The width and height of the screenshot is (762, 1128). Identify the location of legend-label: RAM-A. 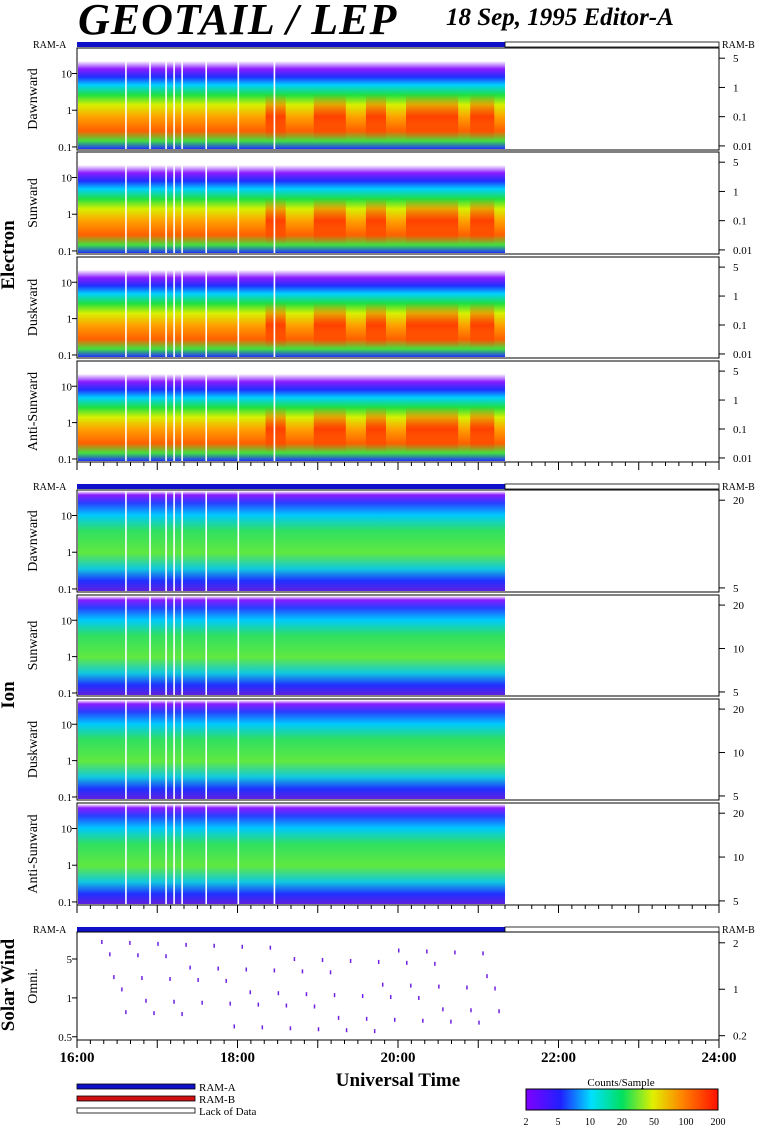
(217, 1088).